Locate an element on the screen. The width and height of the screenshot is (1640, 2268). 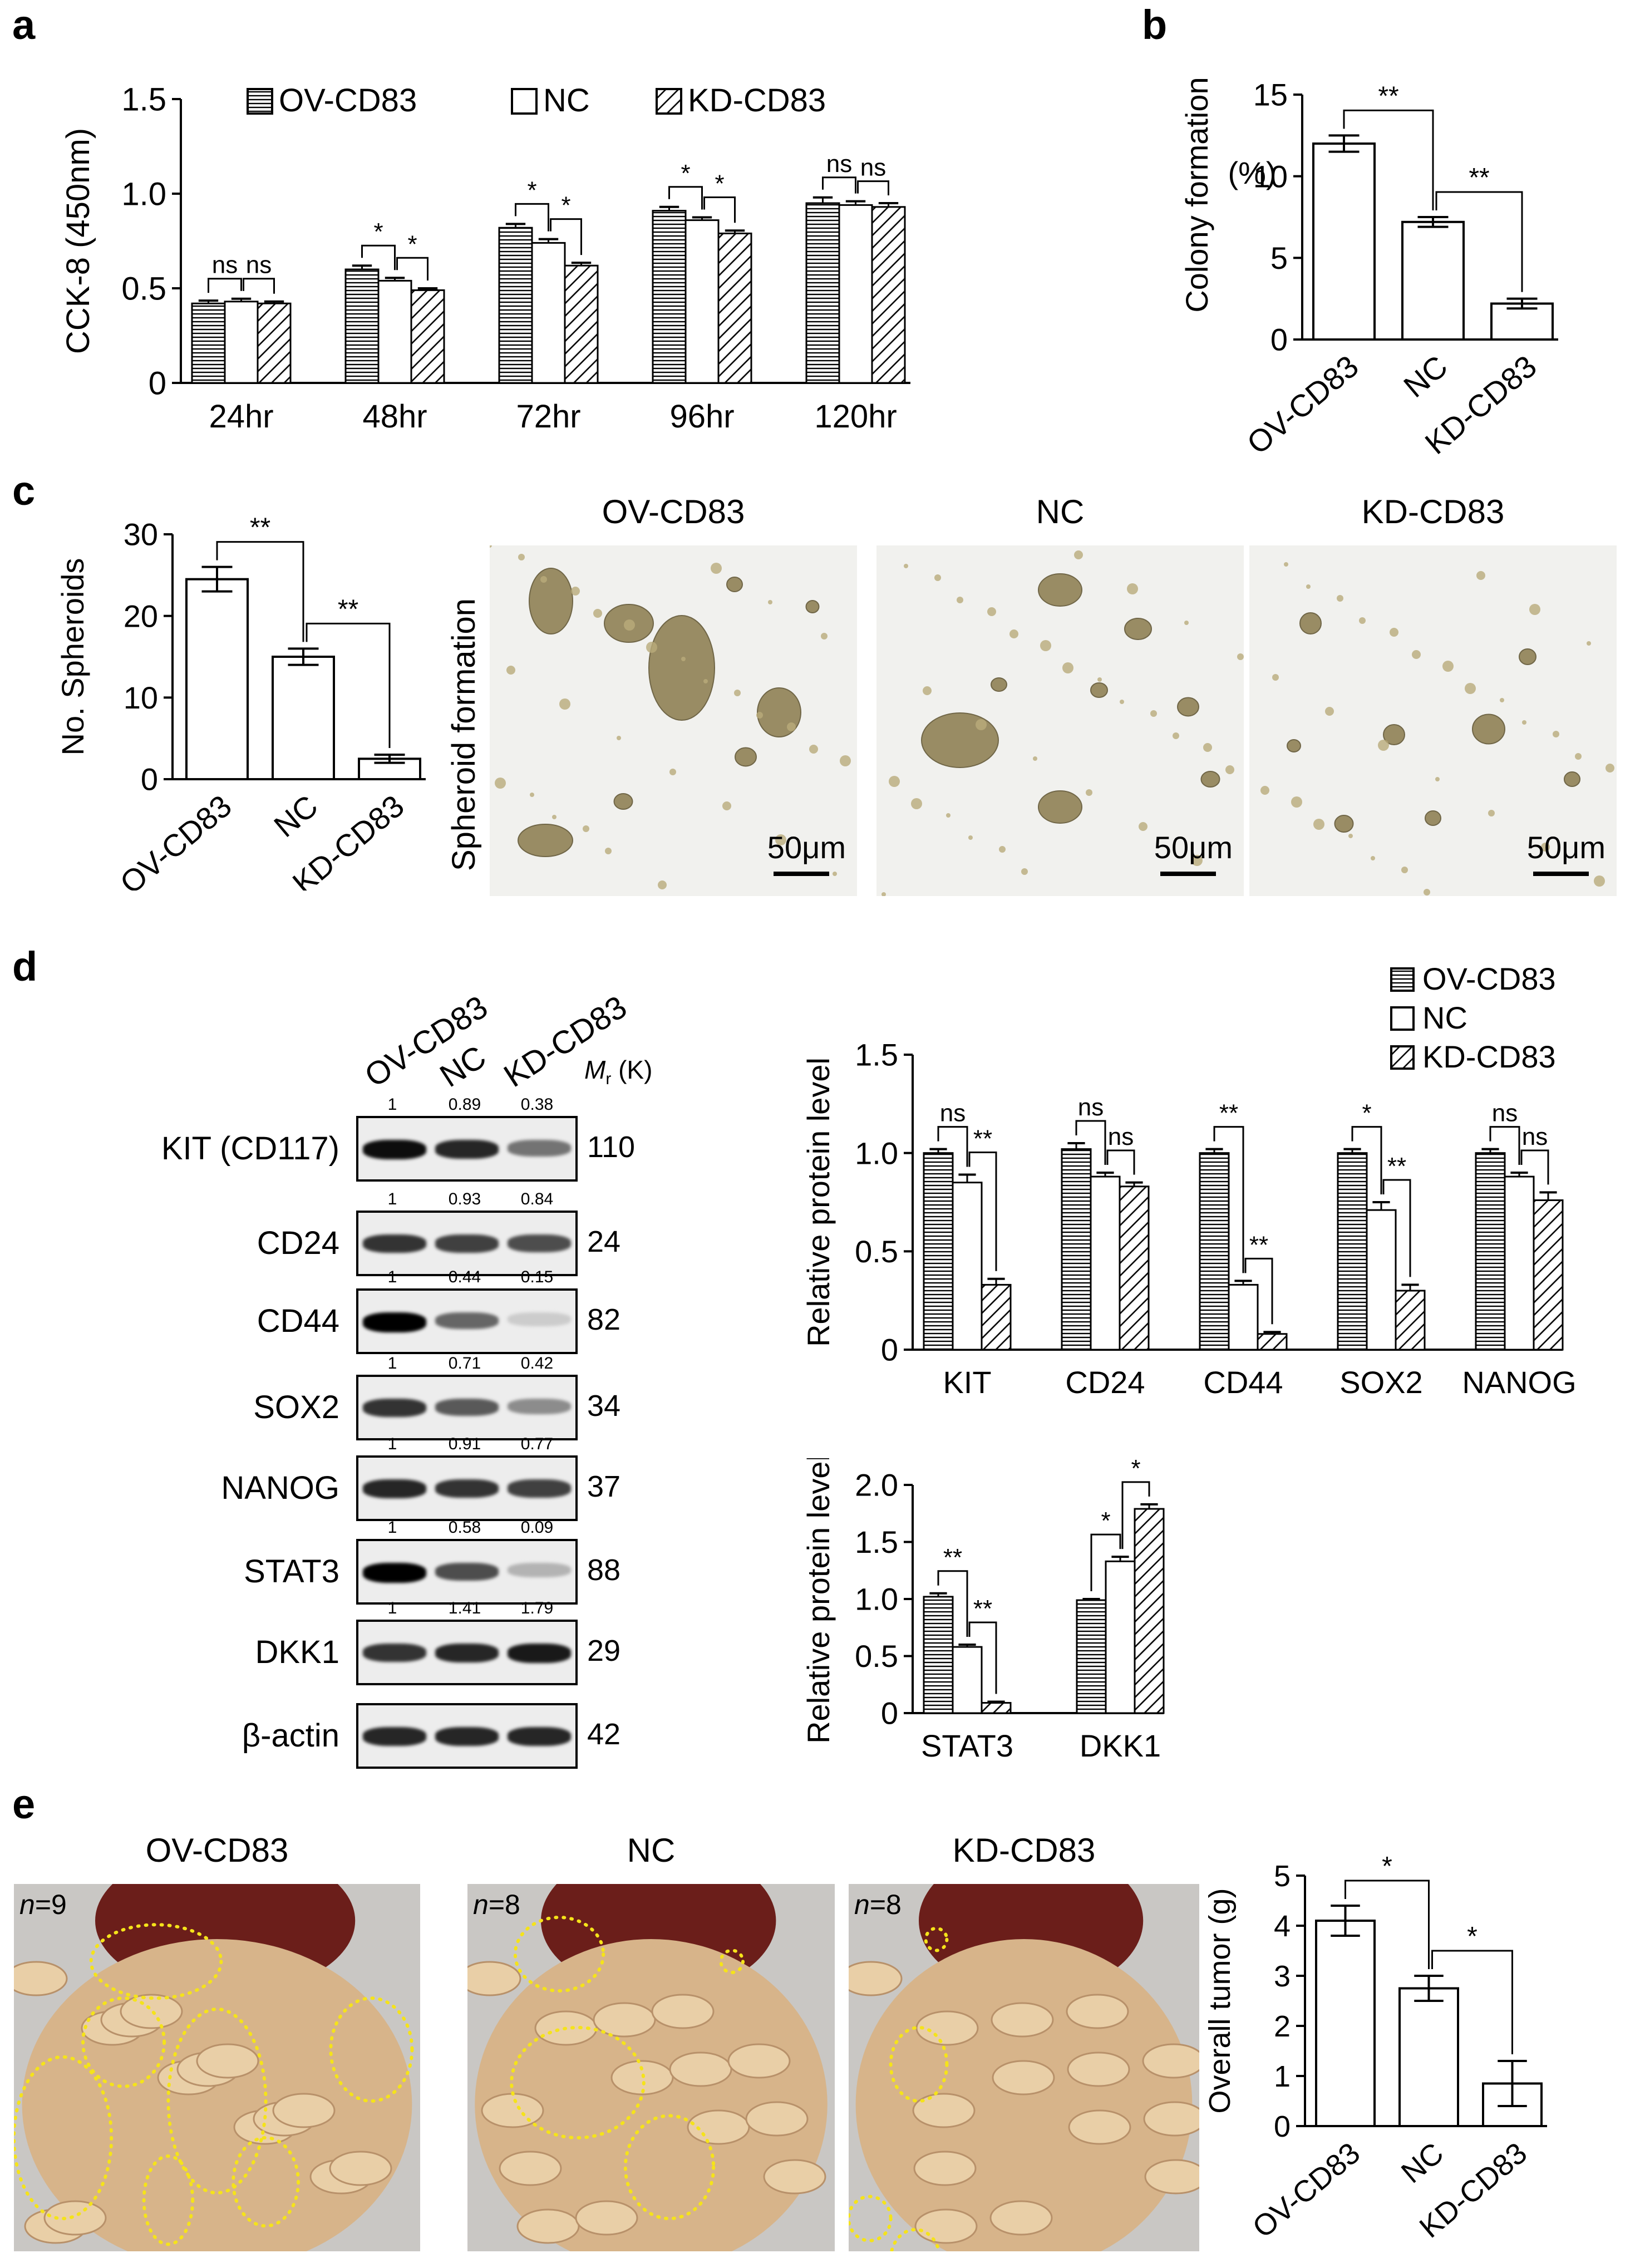
bar-ov-cd83-72hr is located at coordinates (515, 306).